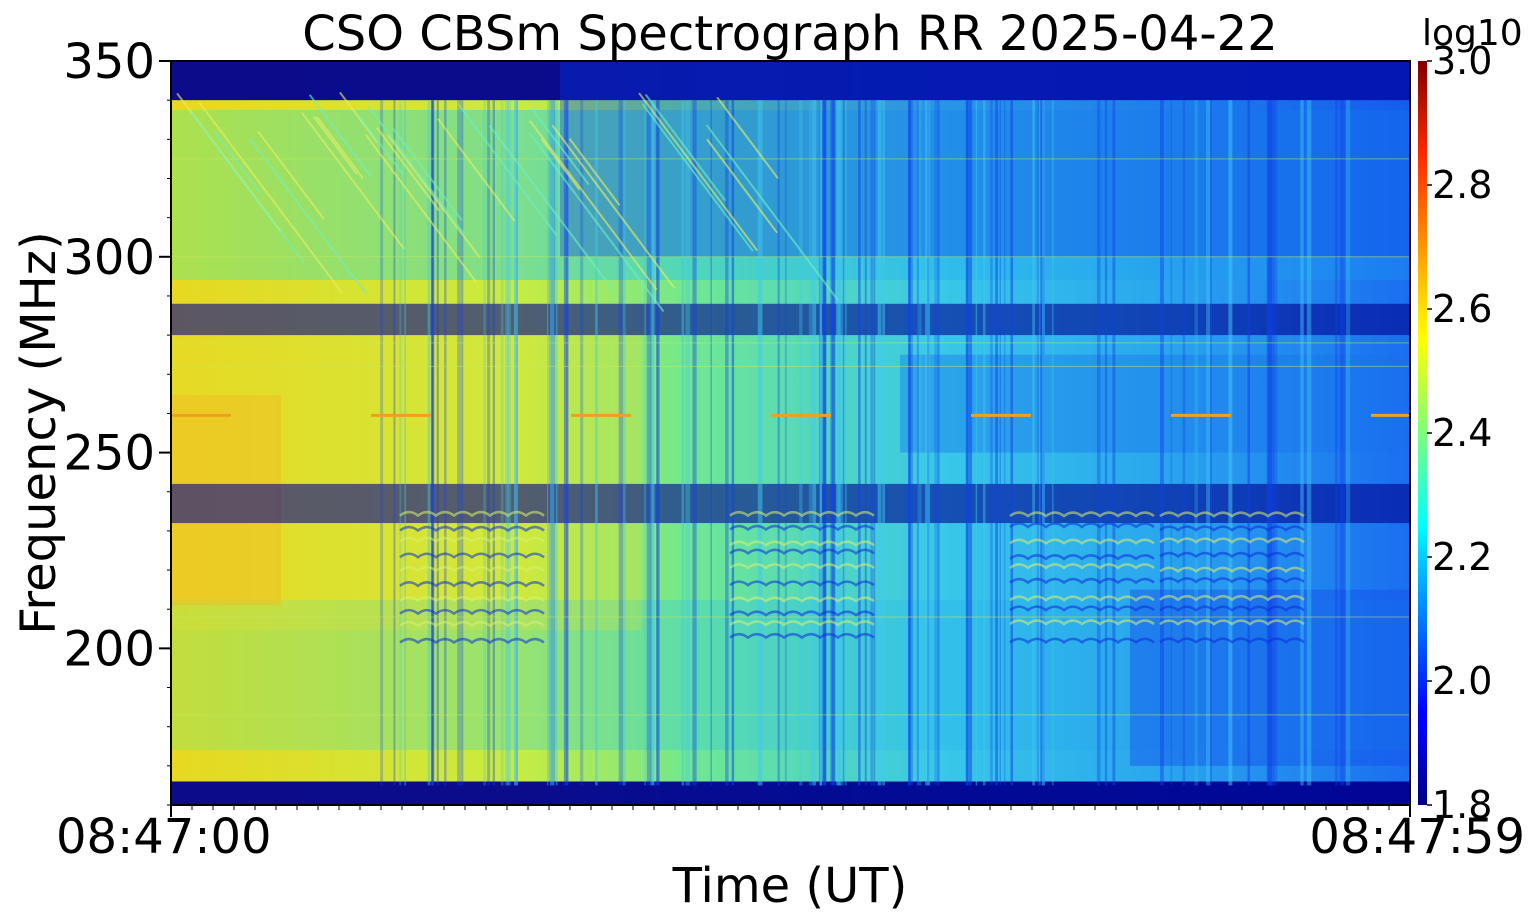 This screenshot has width=1537, height=916. I want to click on x-axis-label: Time (UT), so click(790, 886).